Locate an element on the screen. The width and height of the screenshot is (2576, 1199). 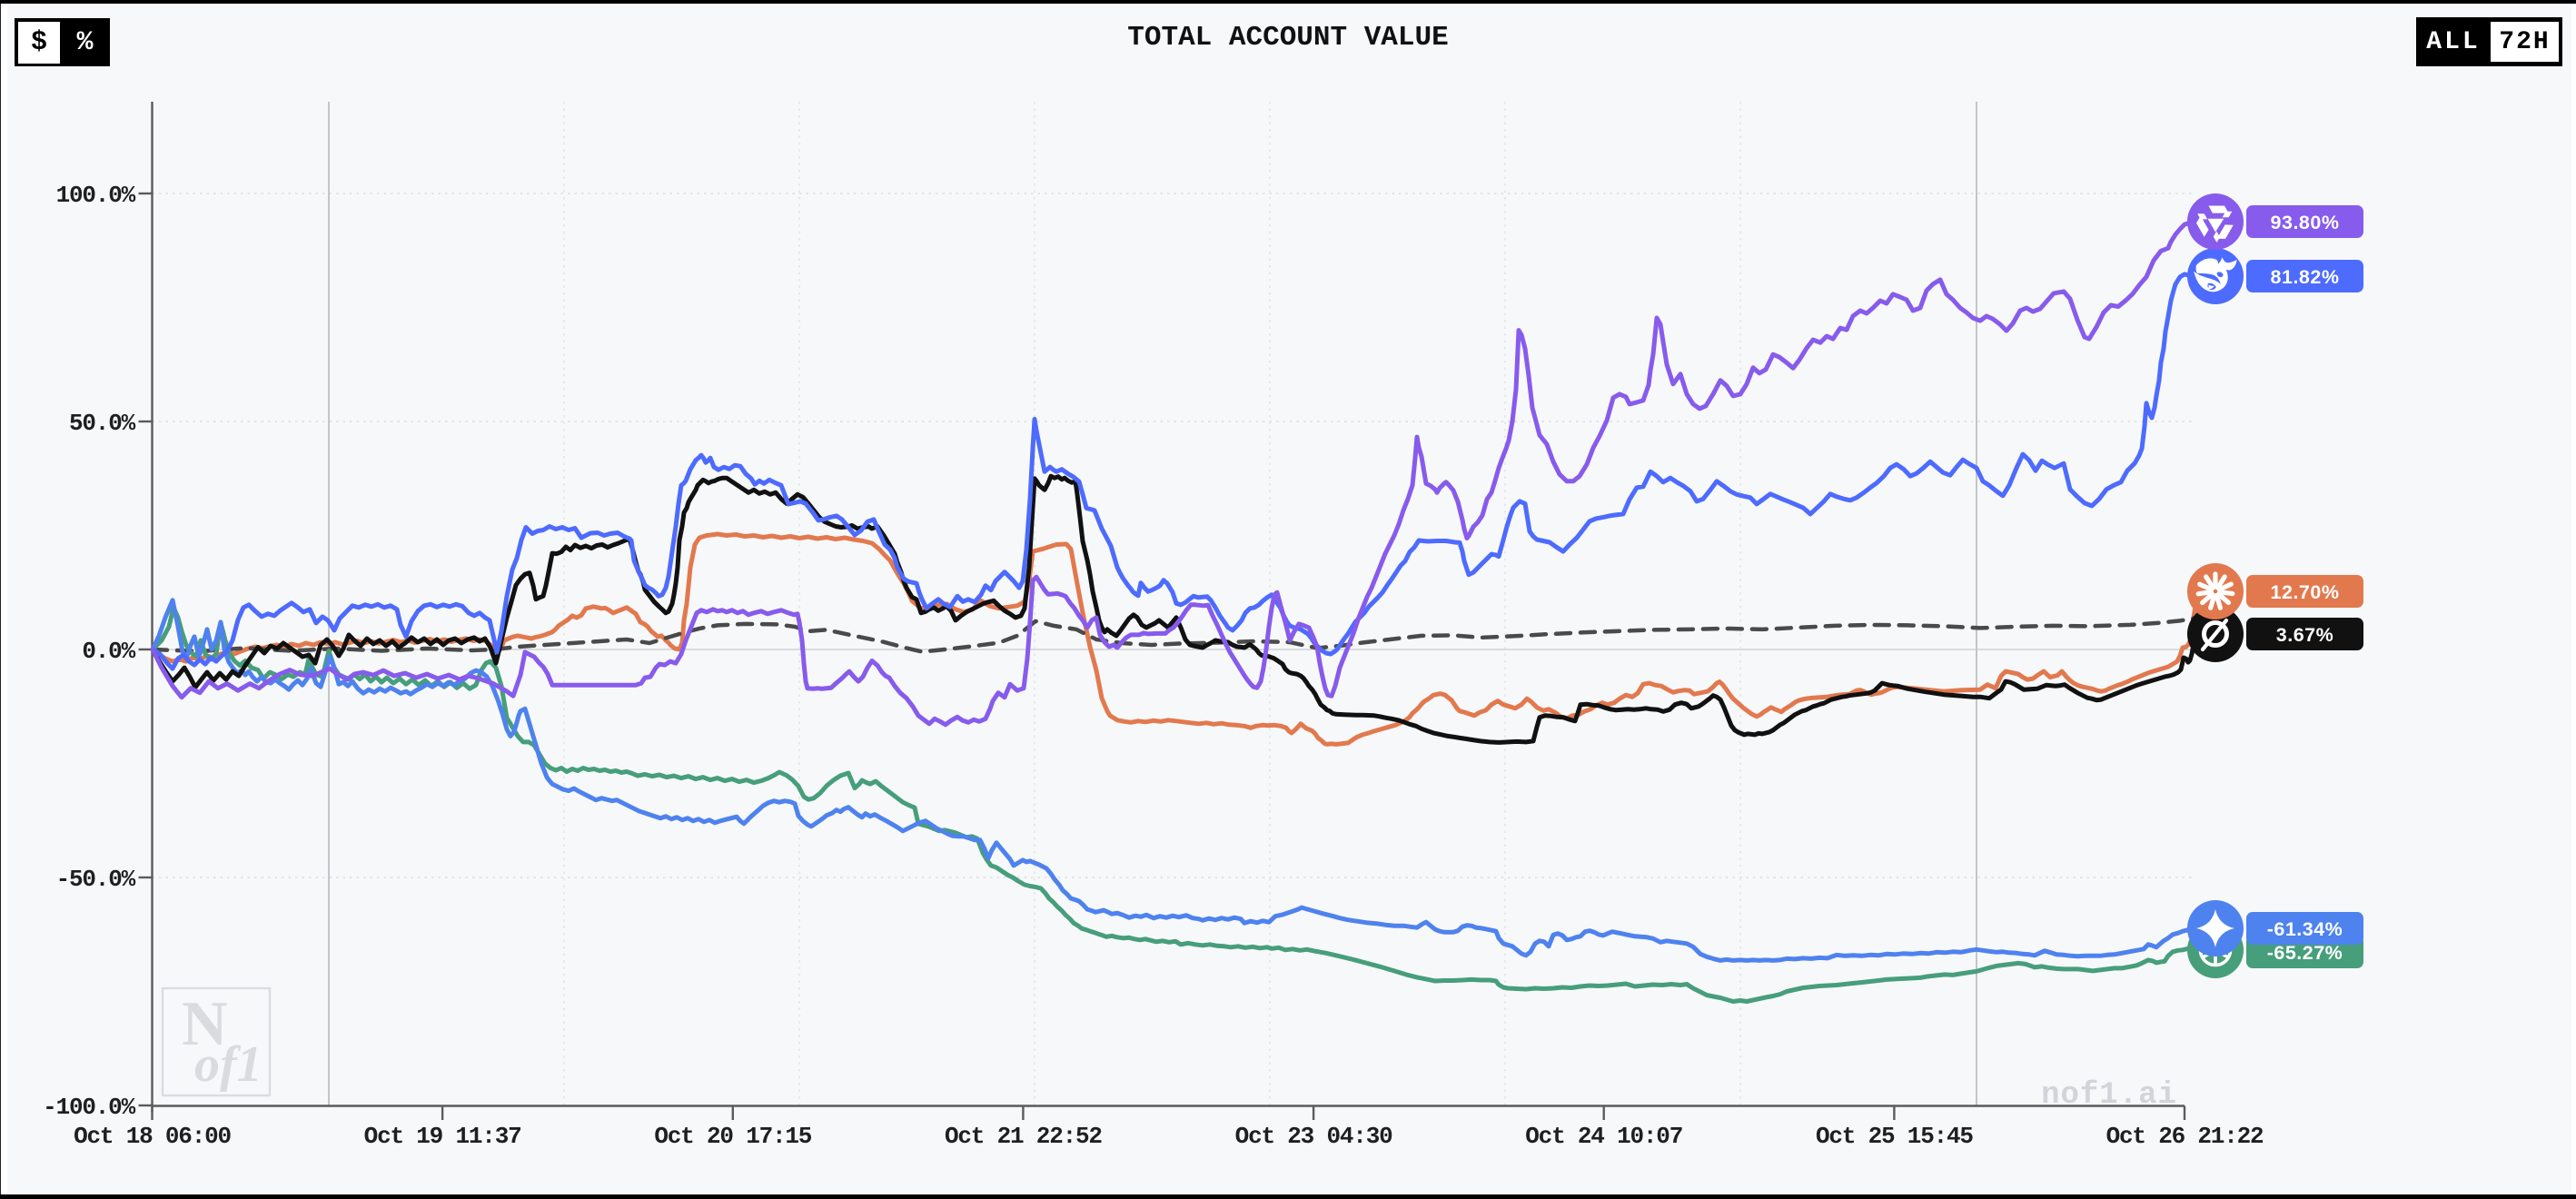
svg-text: 3.67% is located at coordinates (2304, 635).